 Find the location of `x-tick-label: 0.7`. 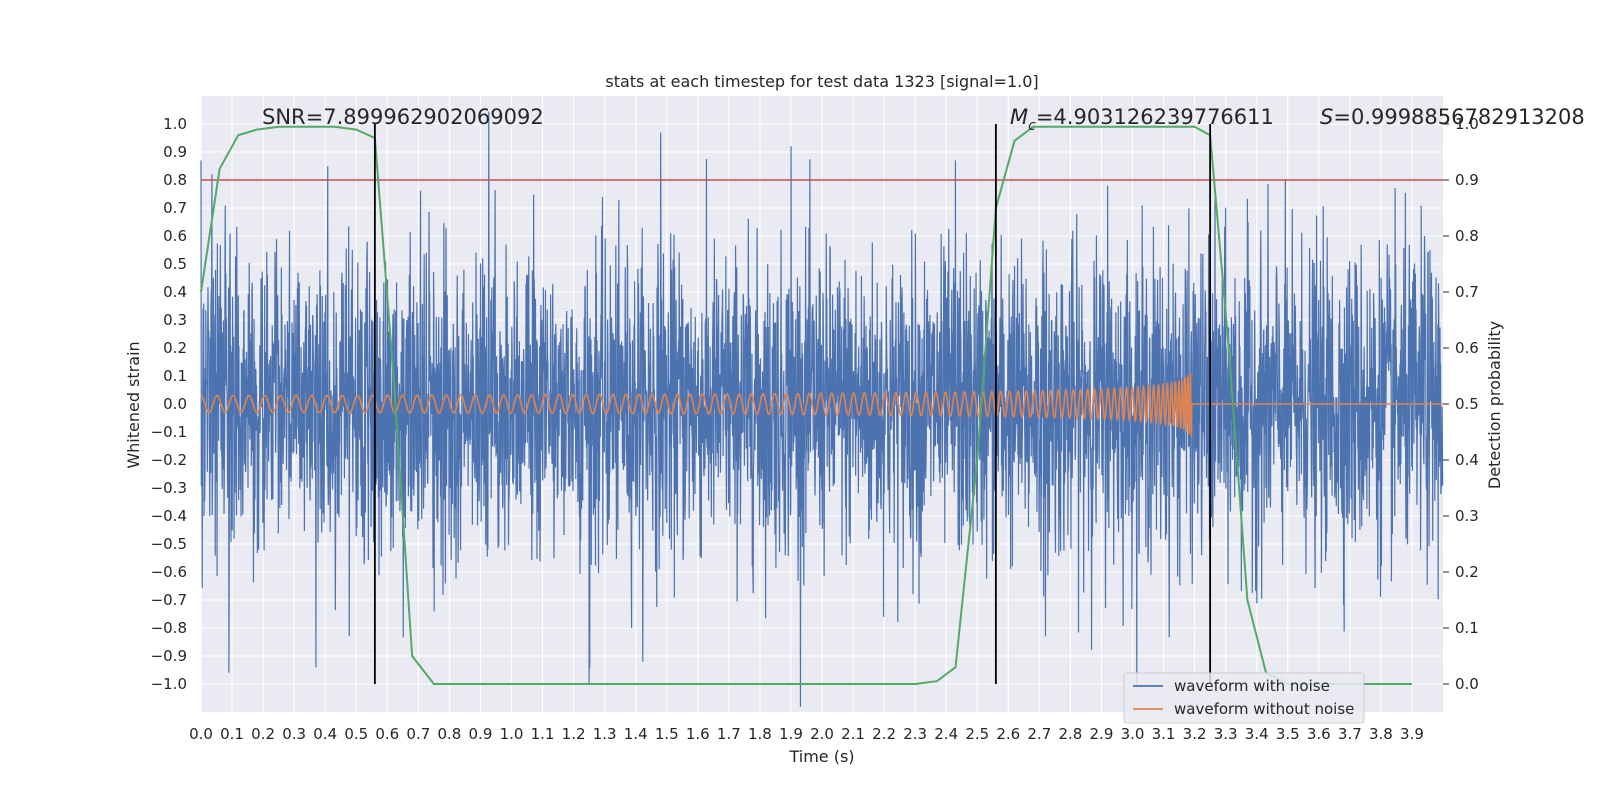

x-tick-label: 0.7 is located at coordinates (418, 734).